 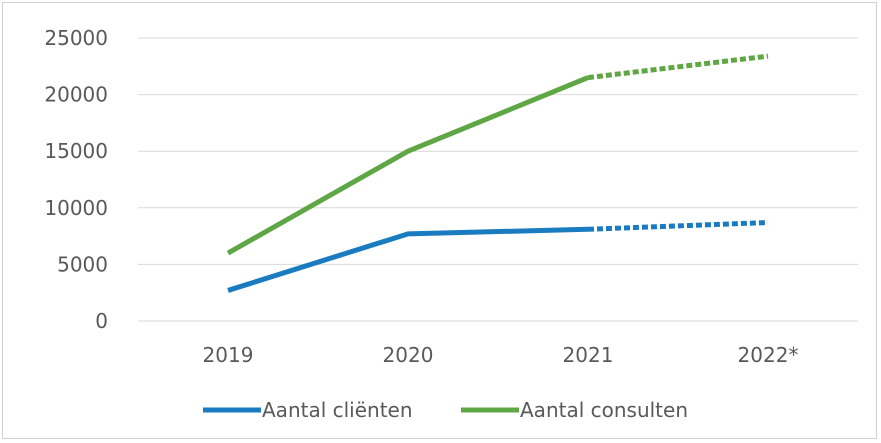 I want to click on legend-label: Aantal consulten, so click(x=604, y=410).